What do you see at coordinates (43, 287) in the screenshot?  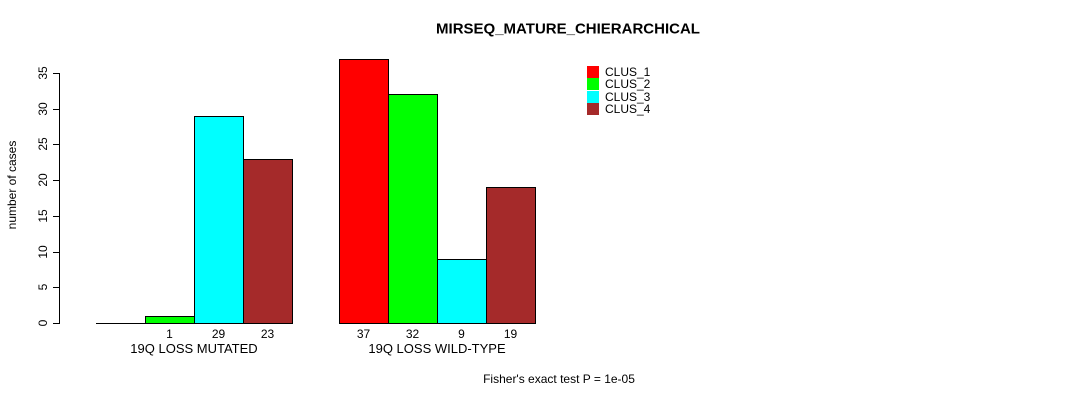 I see `y-tick-label: 5` at bounding box center [43, 287].